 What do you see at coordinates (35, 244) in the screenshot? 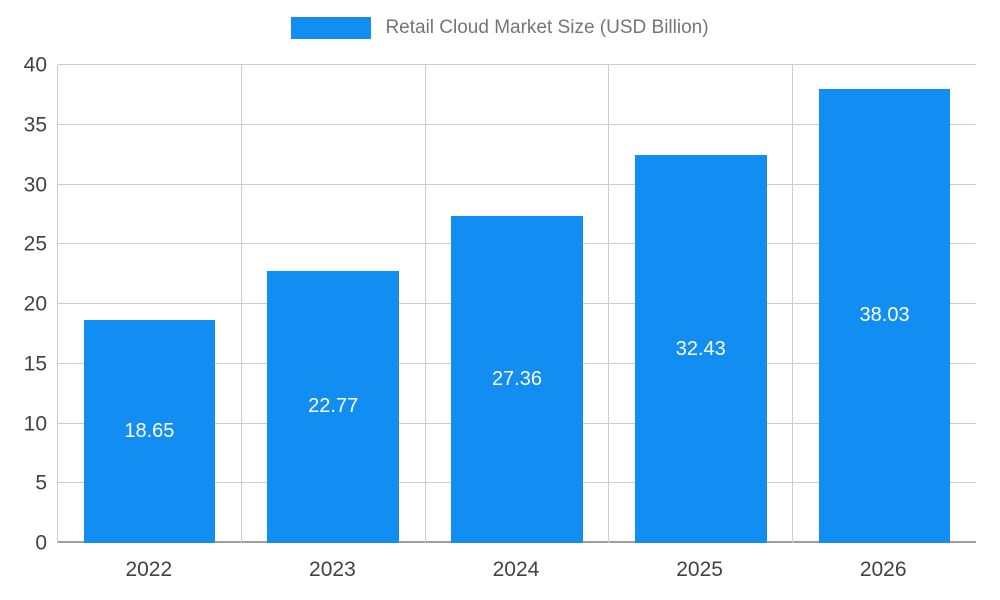
I see `y-tick-label: 25` at bounding box center [35, 244].